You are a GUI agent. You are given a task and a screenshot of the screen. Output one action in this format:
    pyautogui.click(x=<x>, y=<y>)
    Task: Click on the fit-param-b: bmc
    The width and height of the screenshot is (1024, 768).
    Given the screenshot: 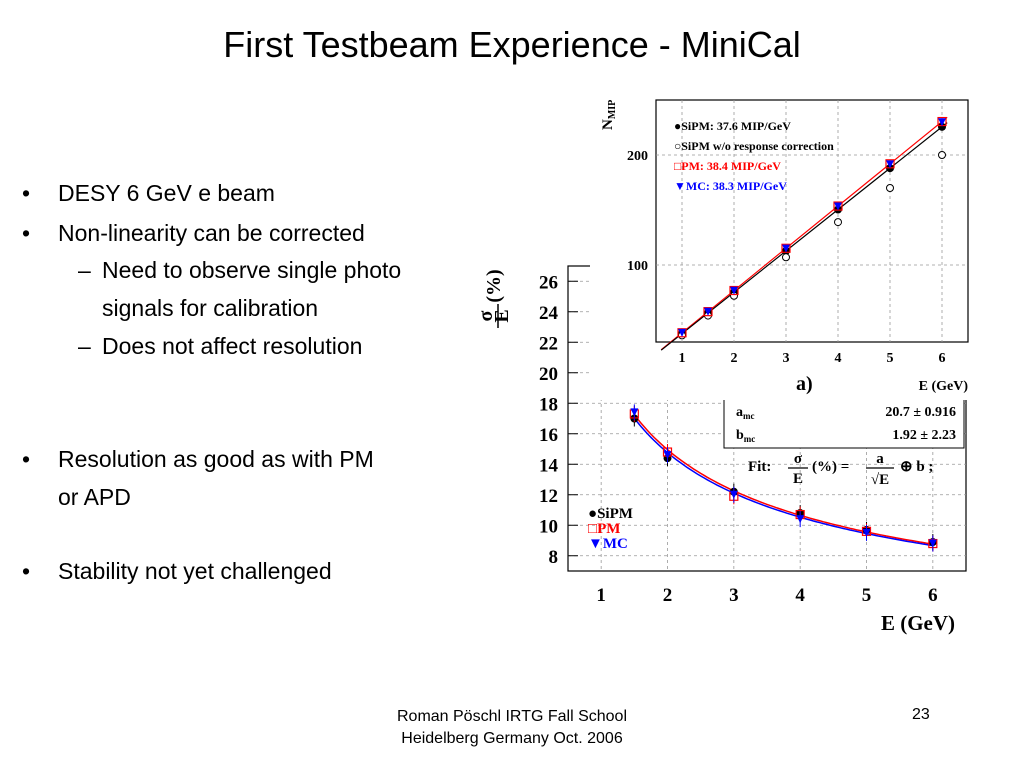 What is the action you would take?
    pyautogui.click(x=745, y=436)
    